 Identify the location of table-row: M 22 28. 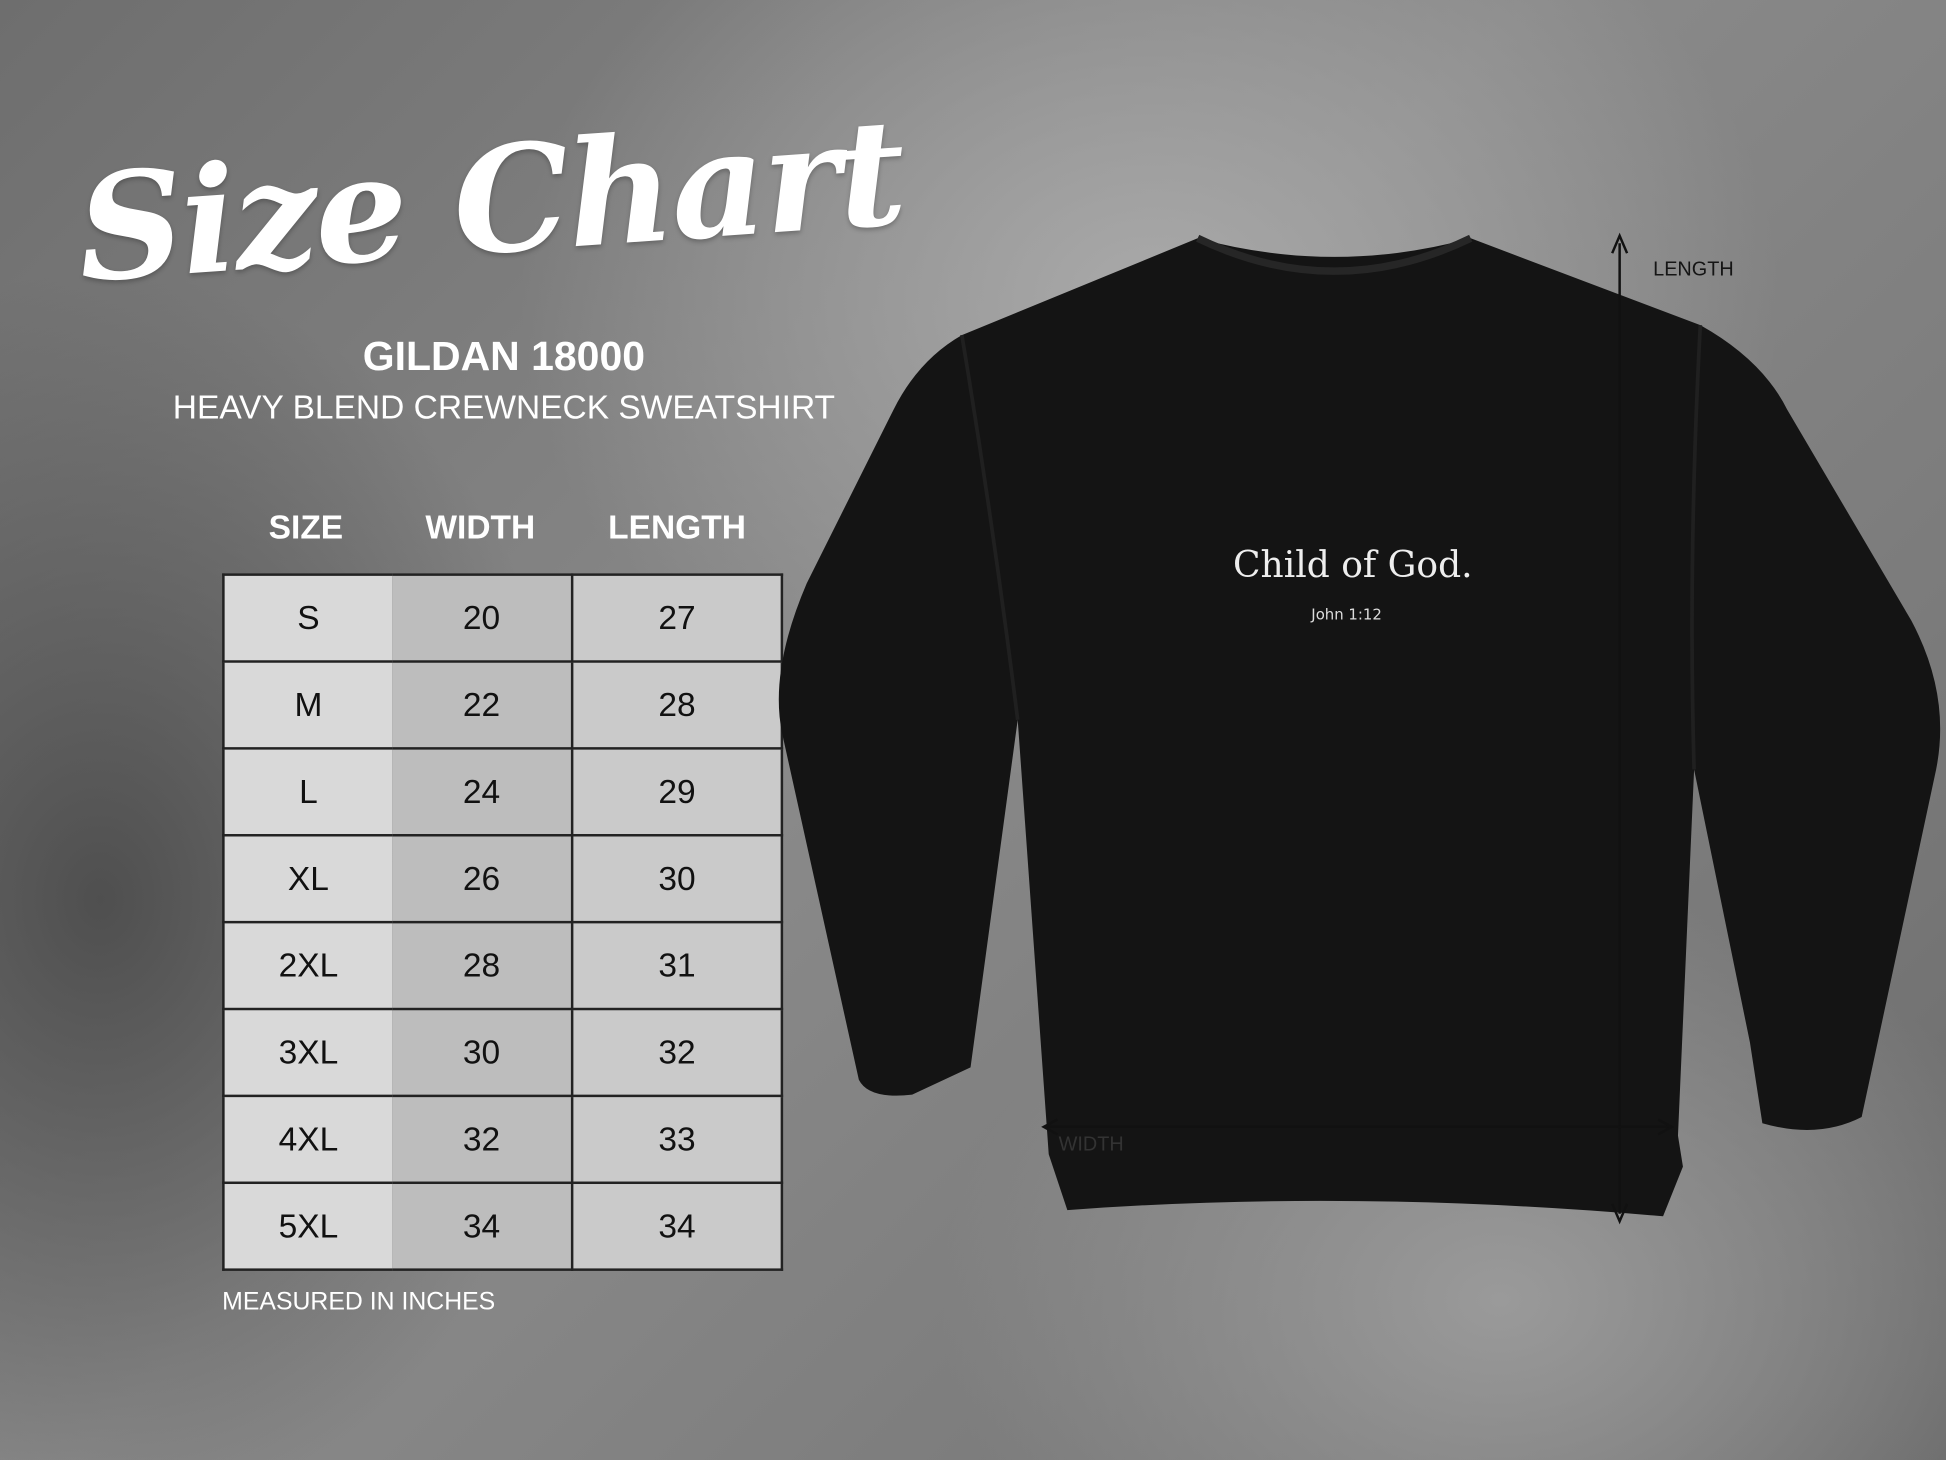
(503, 705).